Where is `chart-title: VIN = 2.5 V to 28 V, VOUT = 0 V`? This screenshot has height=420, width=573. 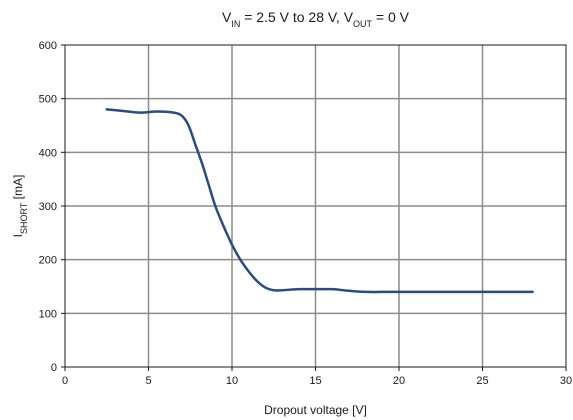 chart-title: VIN = 2.5 V to 28 V, VOUT = 0 V is located at coordinates (316, 19).